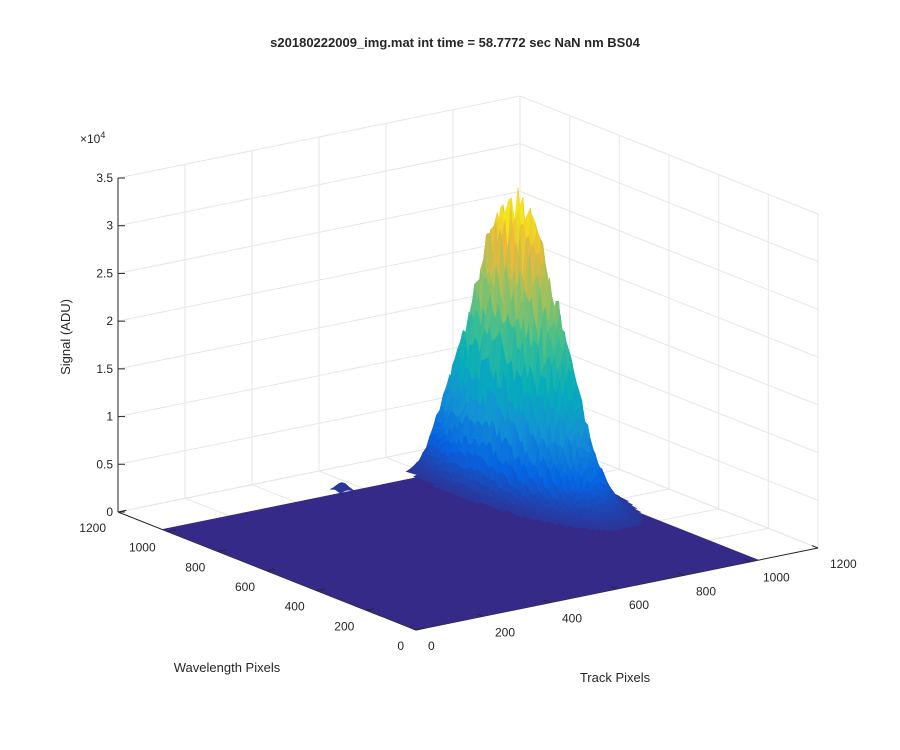  I want to click on x-axis-label: Track Pixels, so click(615, 677).